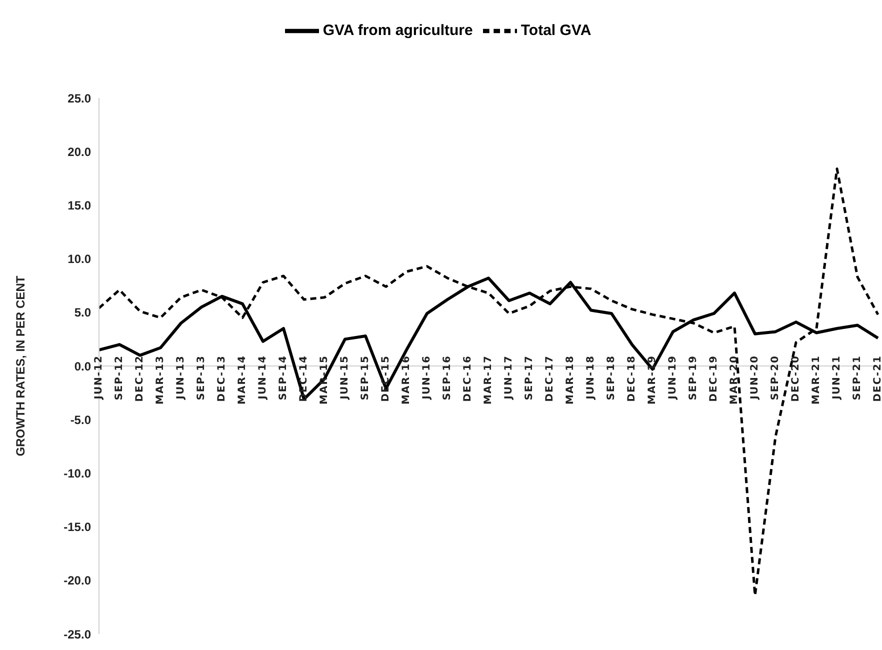 This screenshot has height=650, width=882. Describe the element at coordinates (80, 98) in the screenshot. I see `y-tick-label: 25.0` at that location.